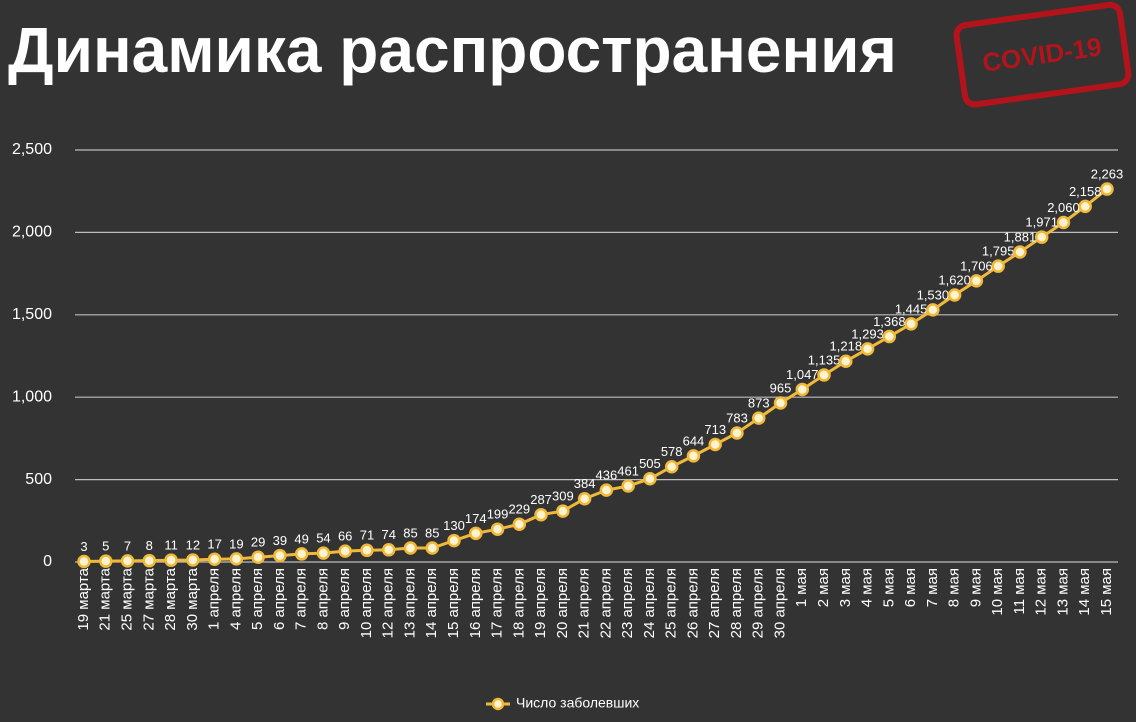  I want to click on data-label: 11, so click(171, 545).